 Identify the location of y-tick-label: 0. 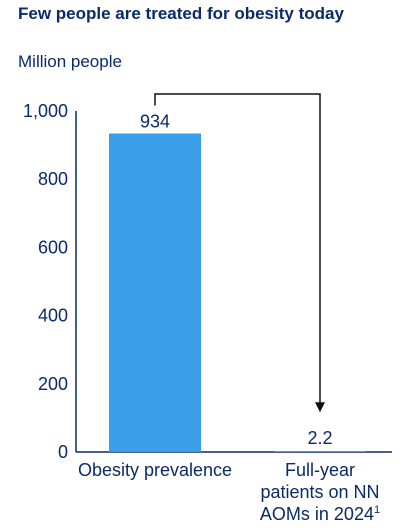
(63, 452).